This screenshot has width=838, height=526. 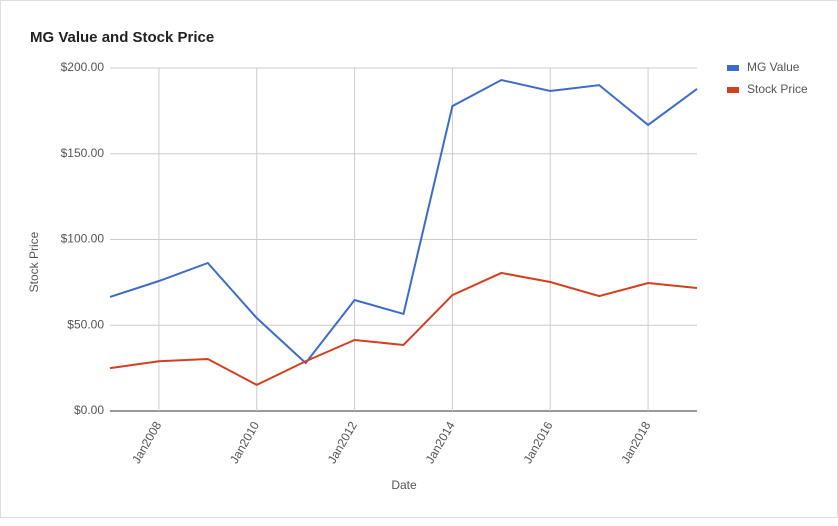 I want to click on y-tick-label: $50.00, so click(x=85, y=324).